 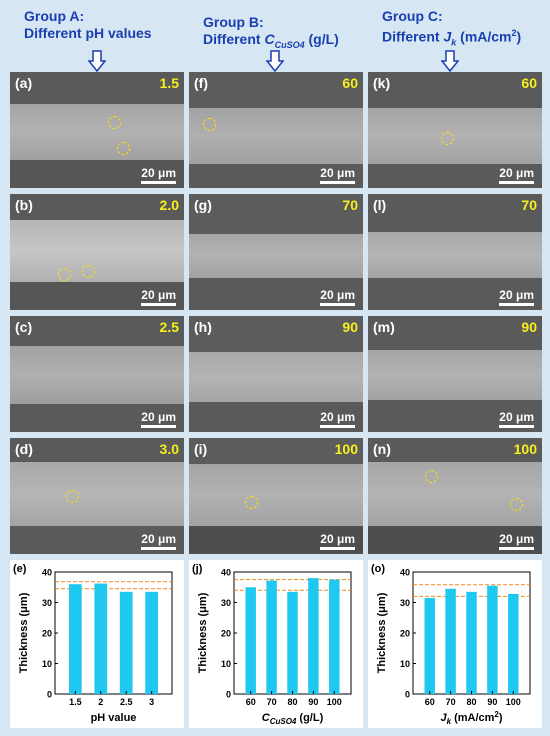 What do you see at coordinates (455, 374) in the screenshot?
I see `sem-panel-m: (m) 90 20 μm` at bounding box center [455, 374].